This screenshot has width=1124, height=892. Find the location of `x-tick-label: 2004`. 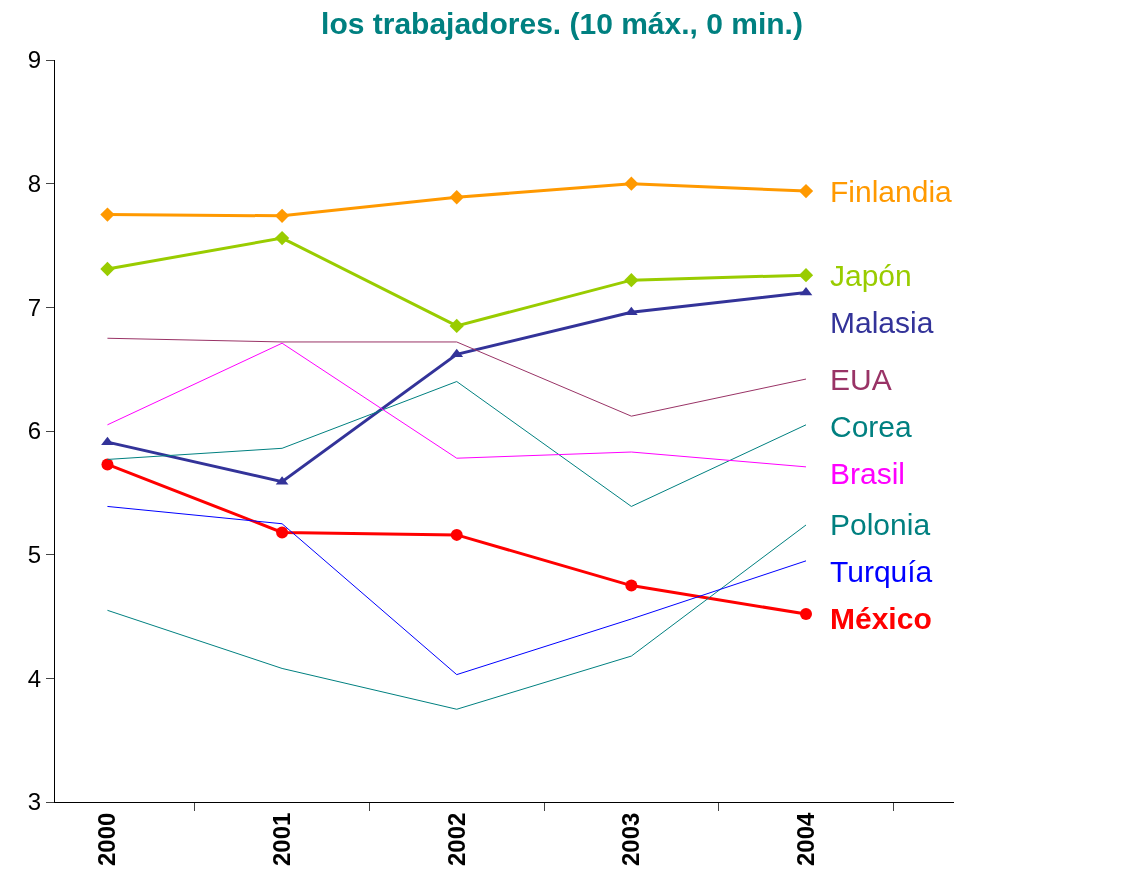

x-tick-label: 2004 is located at coordinates (805, 838).